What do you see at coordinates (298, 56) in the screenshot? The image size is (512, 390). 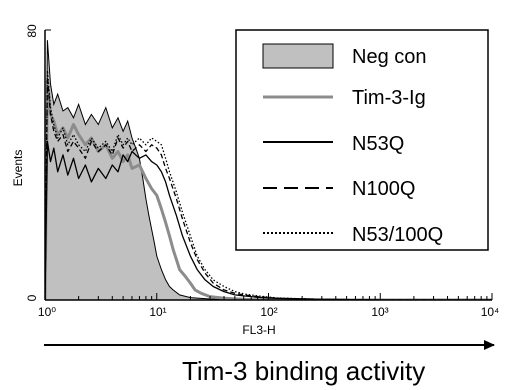 I see `legend-swatch-neg-con` at bounding box center [298, 56].